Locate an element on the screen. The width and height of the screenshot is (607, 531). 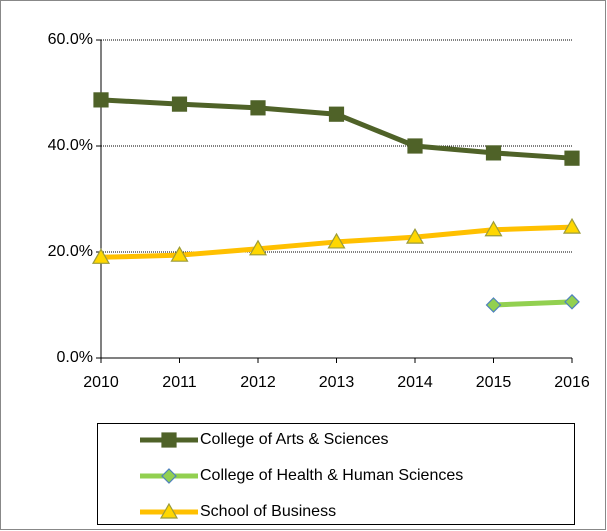
y-tick-label: 60.0% is located at coordinates (70, 39).